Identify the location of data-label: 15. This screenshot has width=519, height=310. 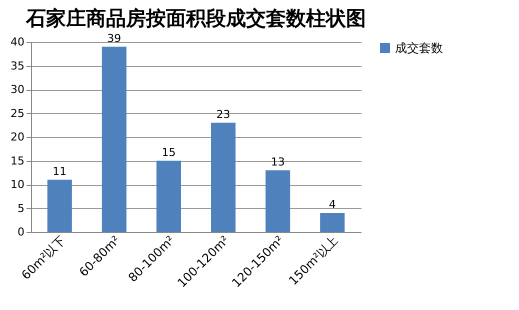
(169, 152).